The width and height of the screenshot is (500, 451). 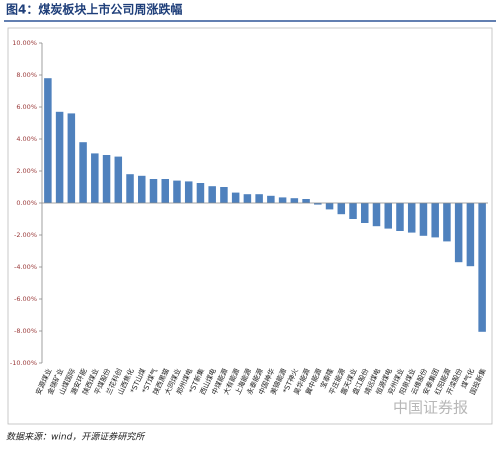 What do you see at coordinates (25, 299) in the screenshot?
I see `y-tick-label: -6.00%` at bounding box center [25, 299].